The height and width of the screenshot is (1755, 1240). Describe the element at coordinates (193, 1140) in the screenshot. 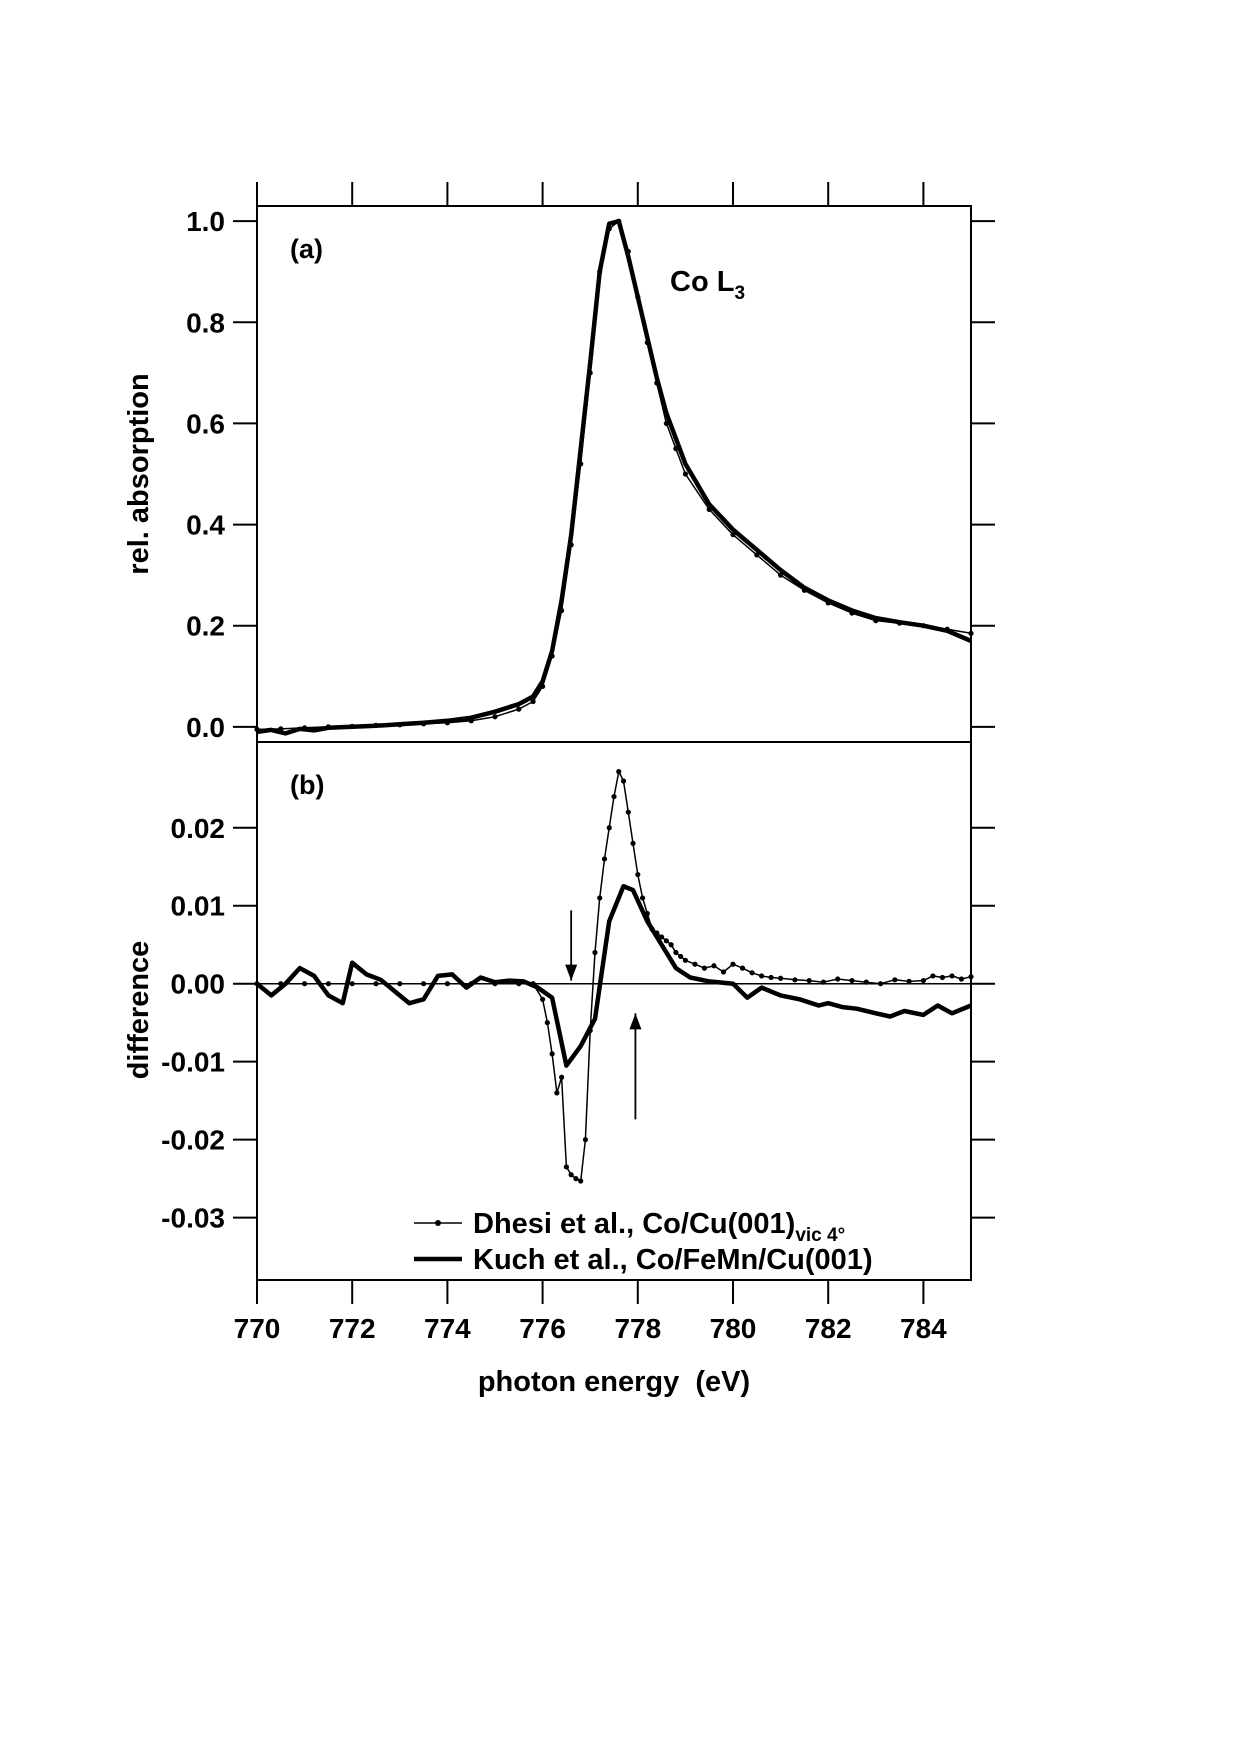

I see `ytick-label: -0.02` at that location.